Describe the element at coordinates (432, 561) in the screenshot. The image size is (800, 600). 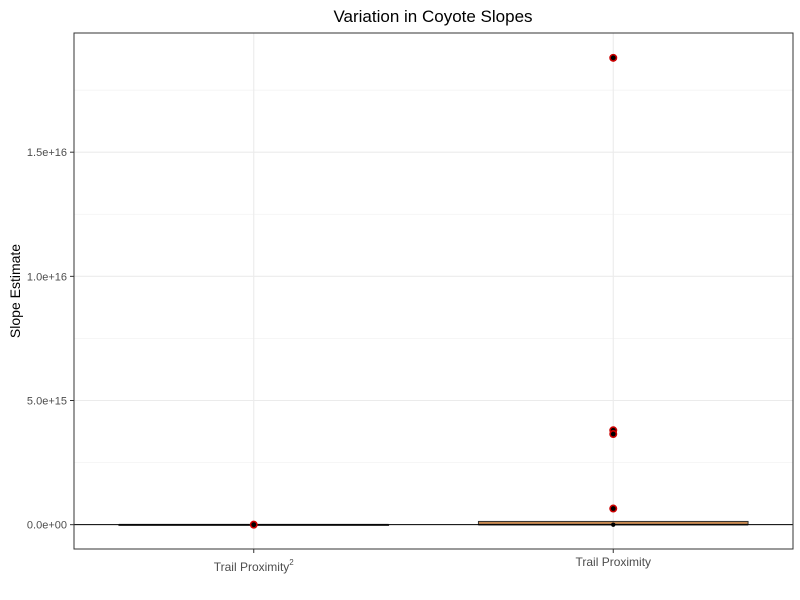
I see `x-axis-ticks: Trail Proximity2 Trail Proximity` at that location.